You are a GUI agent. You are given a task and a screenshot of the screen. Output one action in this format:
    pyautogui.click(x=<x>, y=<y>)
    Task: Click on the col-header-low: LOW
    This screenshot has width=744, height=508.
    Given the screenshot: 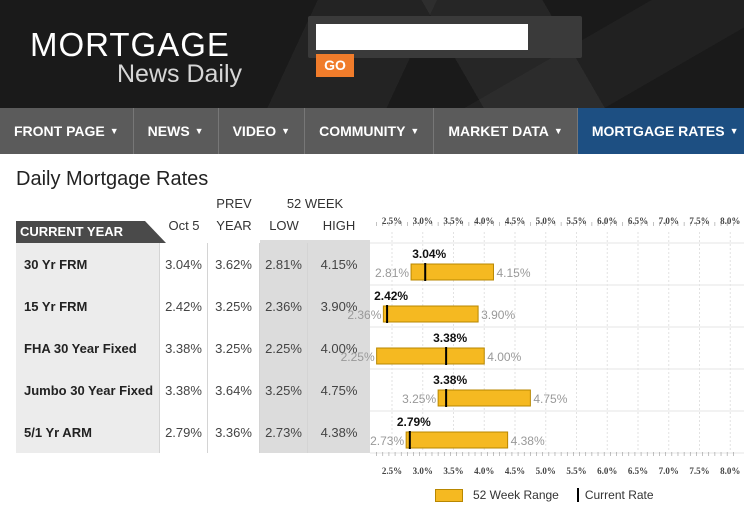 What is the action you would take?
    pyautogui.click(x=284, y=225)
    